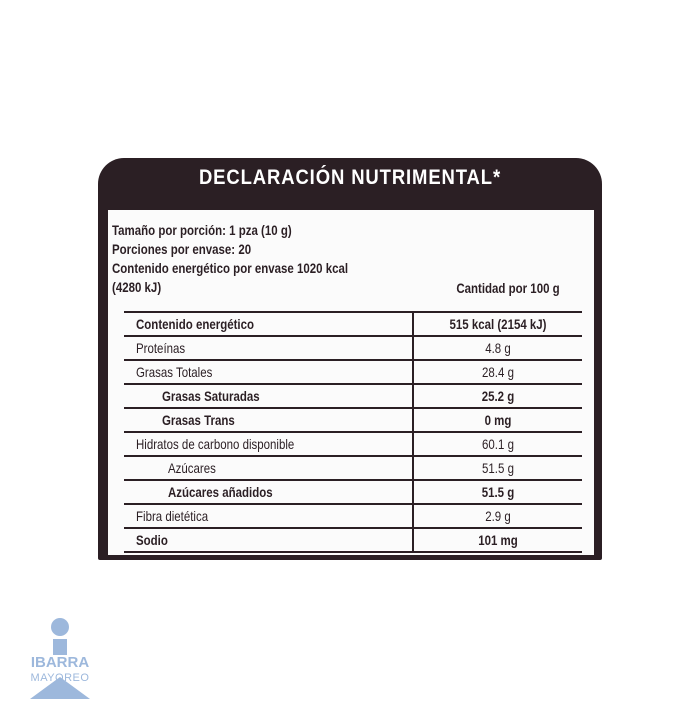 The image size is (700, 720). I want to click on nutrient-value: 101 mg, so click(498, 540).